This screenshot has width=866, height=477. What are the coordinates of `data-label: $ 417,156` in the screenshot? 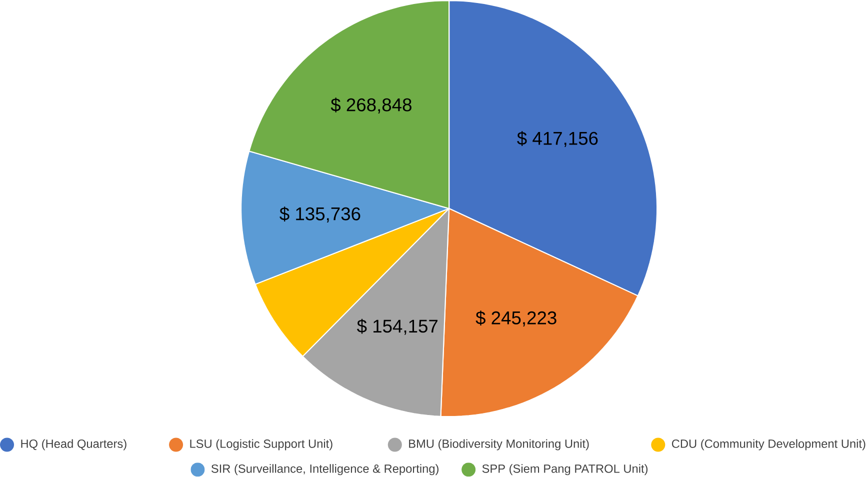 It's located at (557, 139).